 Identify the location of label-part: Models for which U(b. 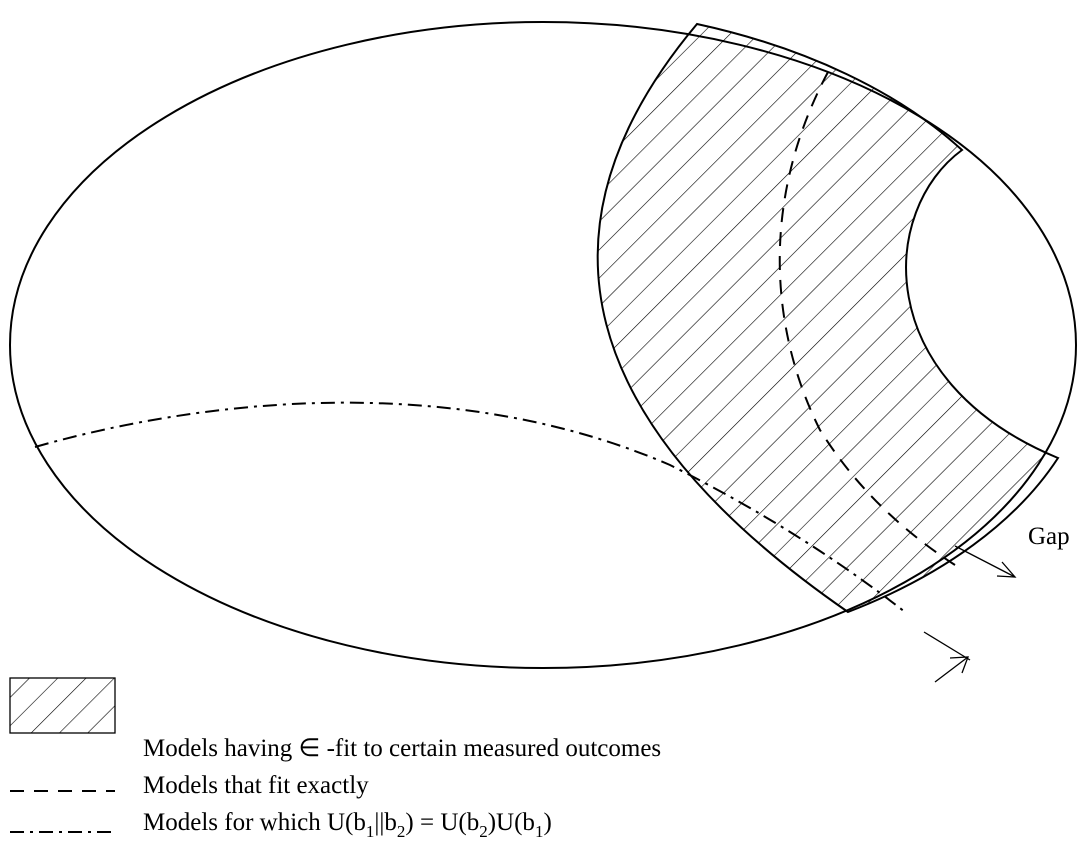
(254, 822).